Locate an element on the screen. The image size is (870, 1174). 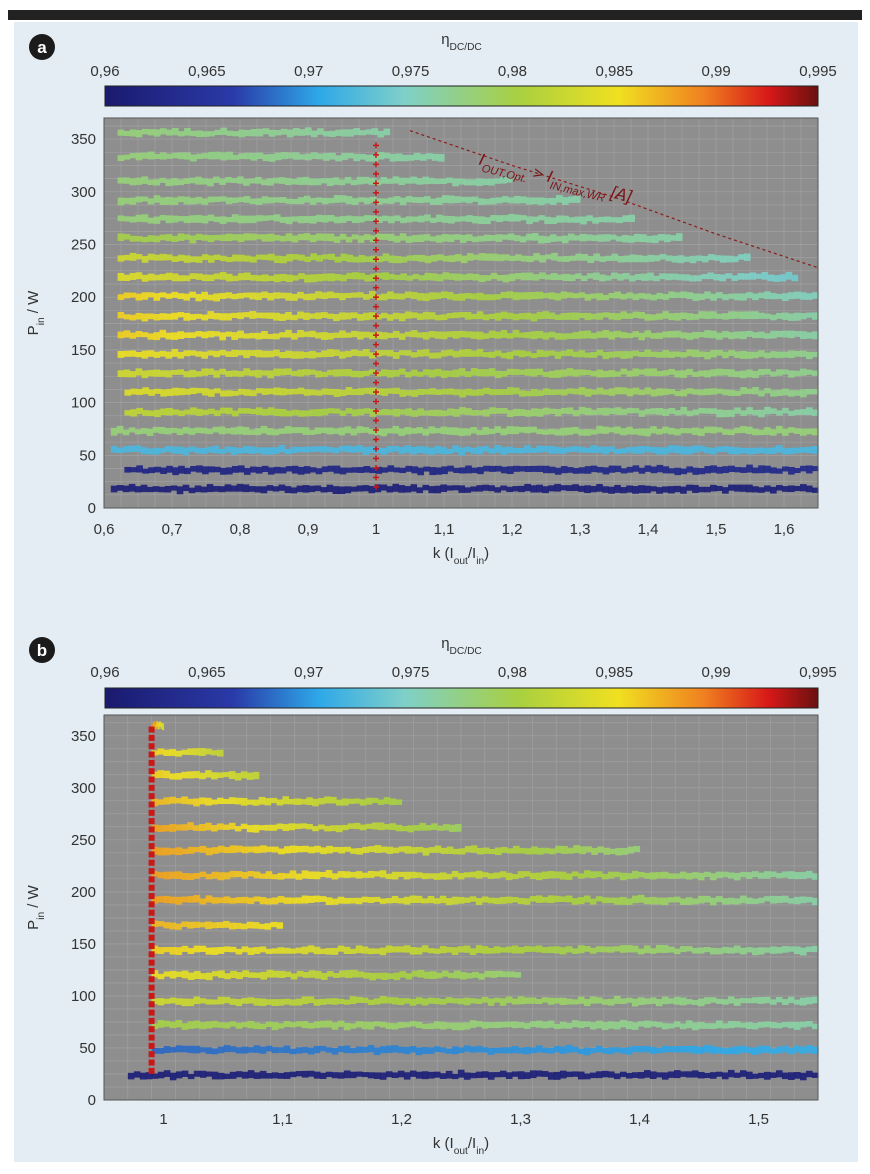
y-tick-label: 250 is located at coordinates (83, 244).